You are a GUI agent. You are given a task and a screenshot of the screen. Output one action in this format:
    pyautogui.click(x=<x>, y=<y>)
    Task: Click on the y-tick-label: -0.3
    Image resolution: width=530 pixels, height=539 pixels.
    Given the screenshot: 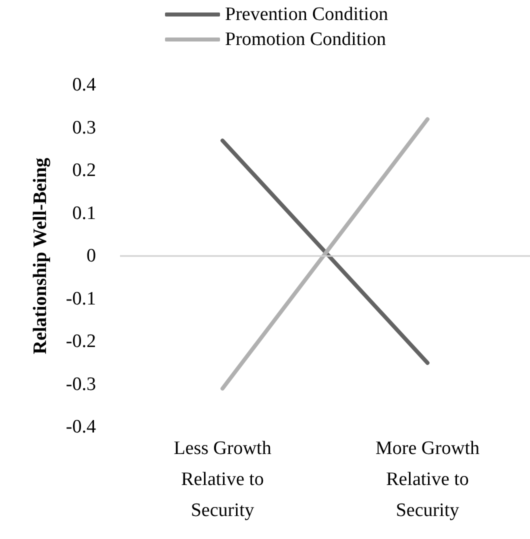 What is the action you would take?
    pyautogui.click(x=81, y=384)
    